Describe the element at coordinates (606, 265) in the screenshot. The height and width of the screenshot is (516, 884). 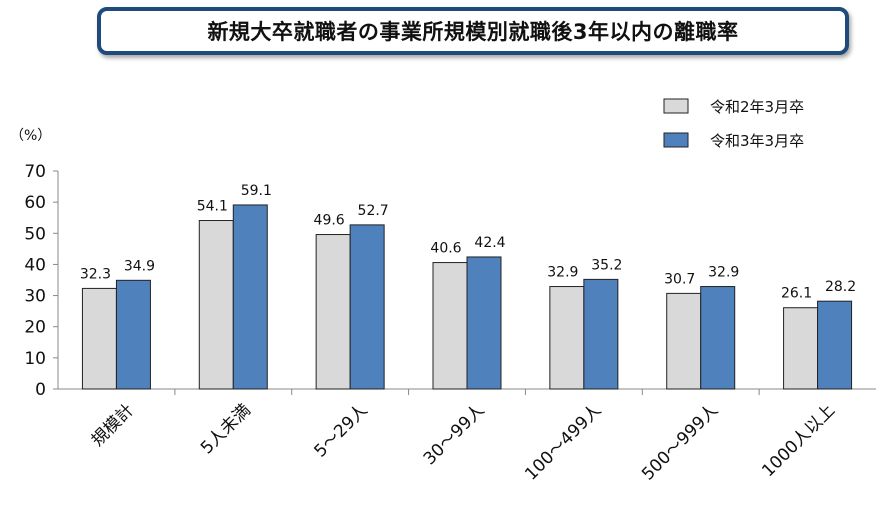
I see `data-label: 35.2` at that location.